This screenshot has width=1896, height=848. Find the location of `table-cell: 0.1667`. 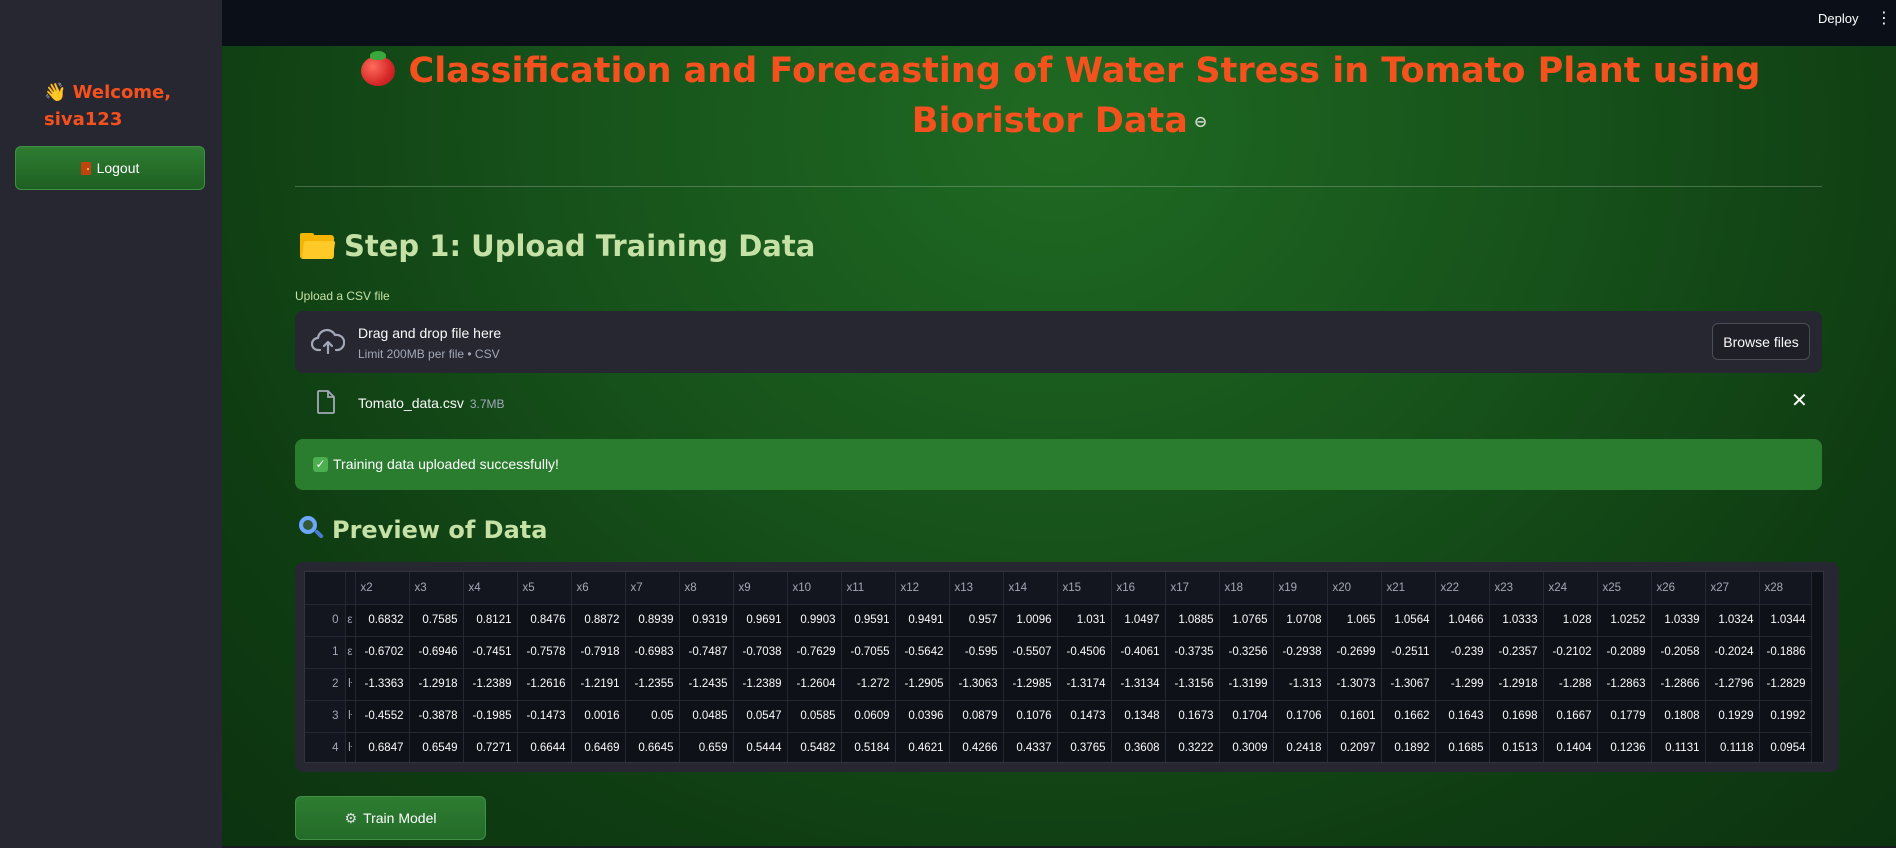

table-cell: 0.1667 is located at coordinates (1570, 716).